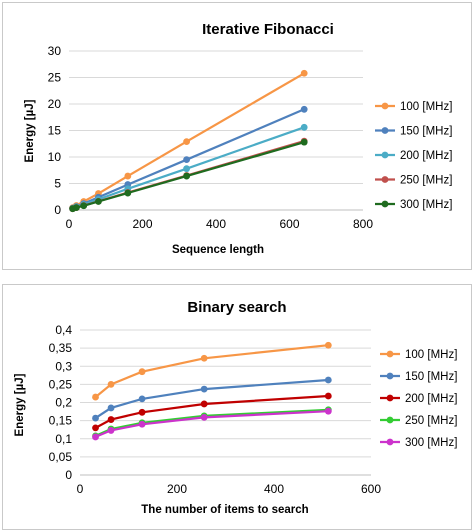 This screenshot has width=474, height=532. I want to click on y-tick-label: 0,3, so click(63, 366).